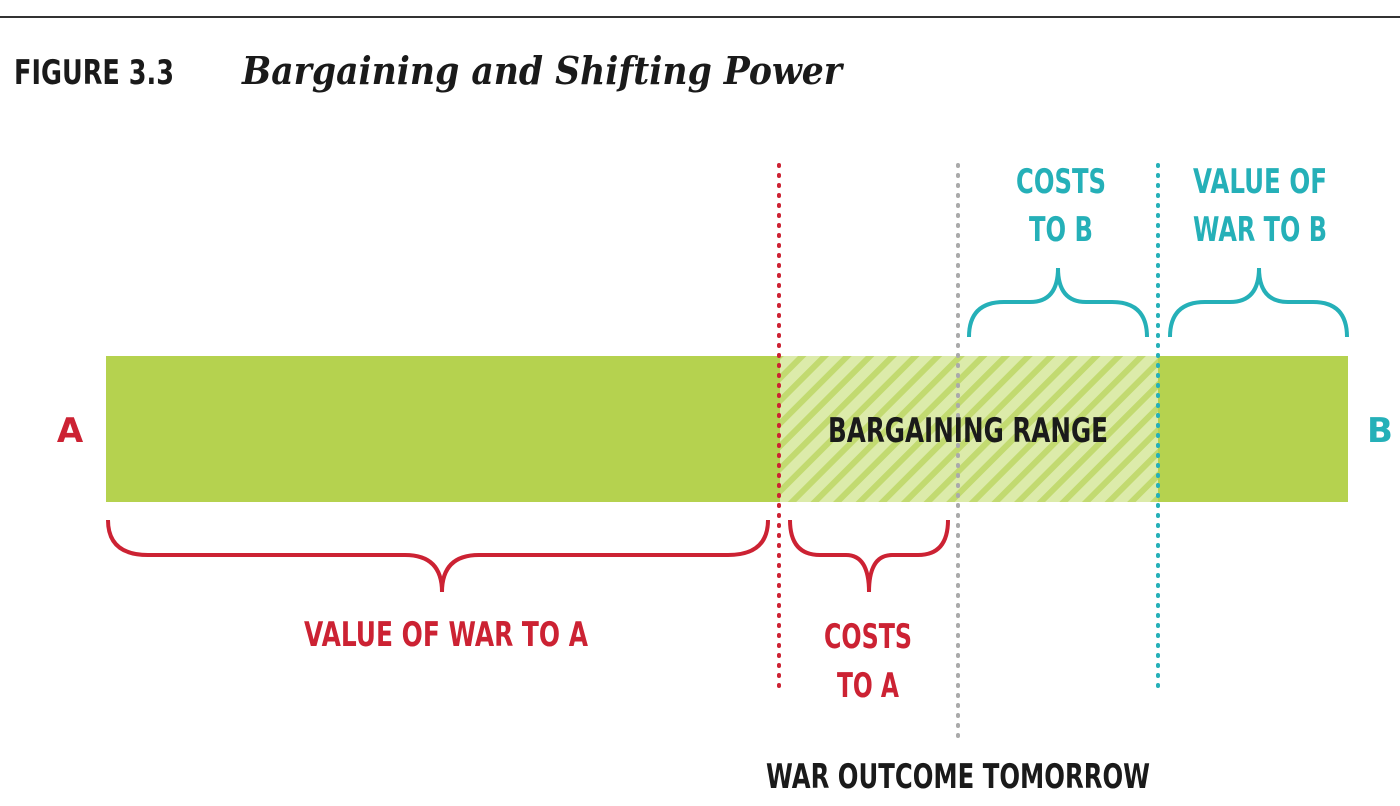 The height and width of the screenshot is (806, 1400). Describe the element at coordinates (1260, 230) in the screenshot. I see `value-of-war-to-b-label-line2: WAR TO B` at that location.